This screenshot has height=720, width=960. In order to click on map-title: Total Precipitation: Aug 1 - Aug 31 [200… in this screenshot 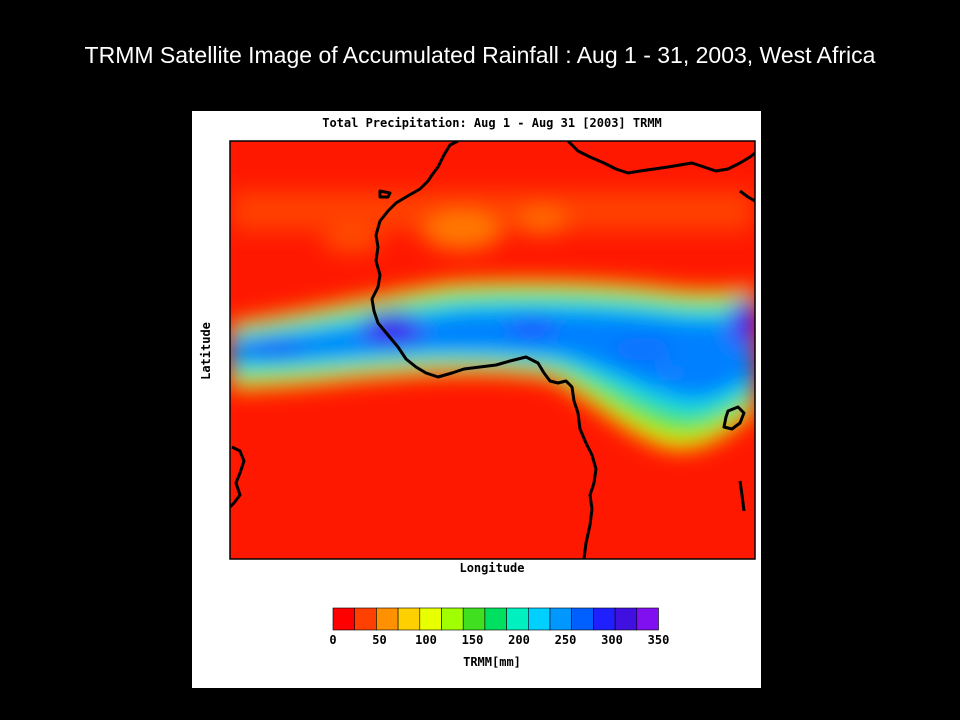, I will do `click(492, 123)`.